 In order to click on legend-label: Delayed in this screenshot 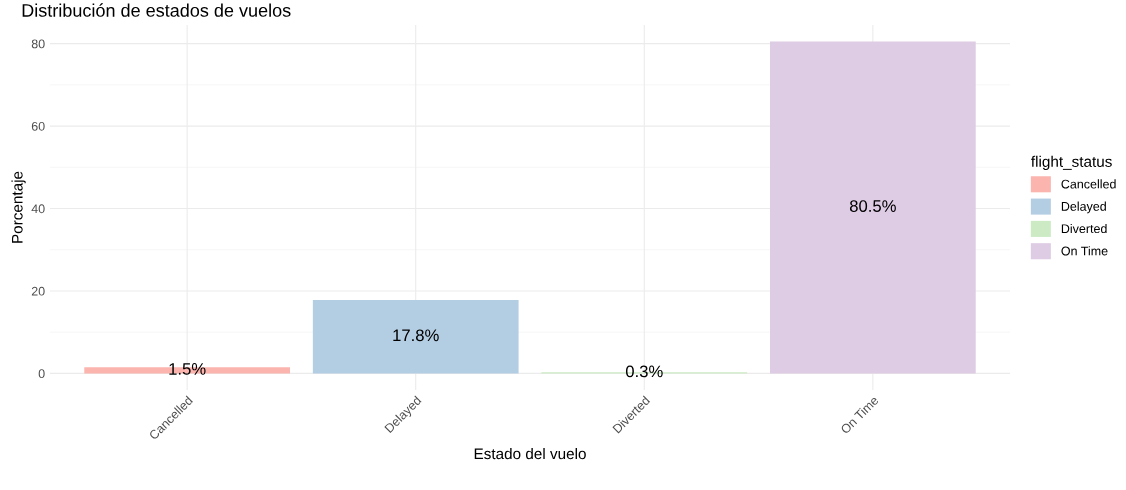, I will do `click(1083, 207)`.